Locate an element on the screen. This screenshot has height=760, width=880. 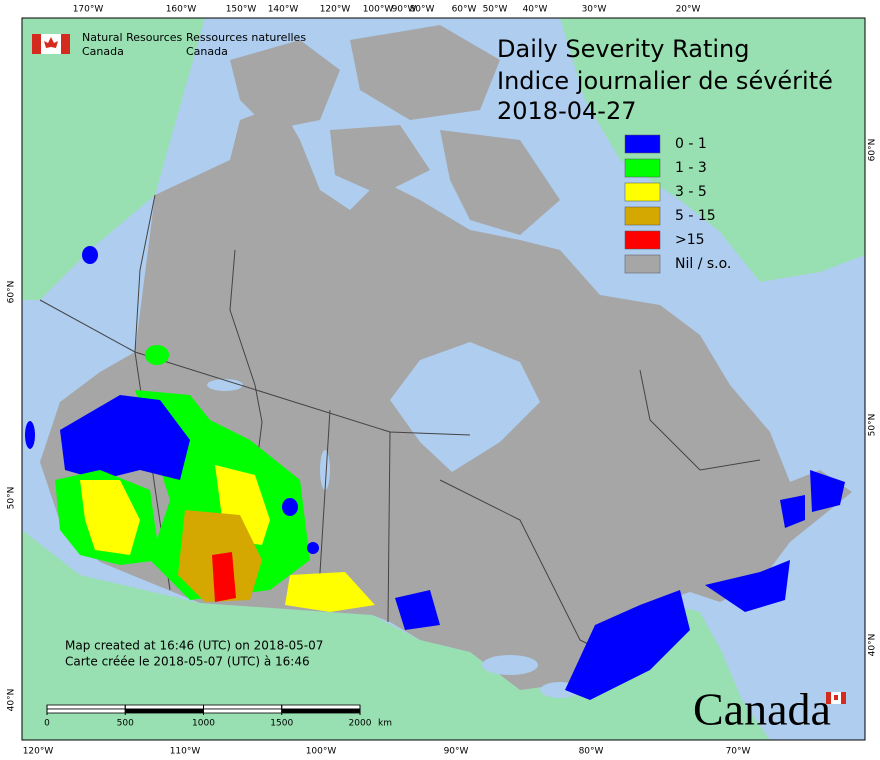
lon-label: 50°W is located at coordinates (495, 10).